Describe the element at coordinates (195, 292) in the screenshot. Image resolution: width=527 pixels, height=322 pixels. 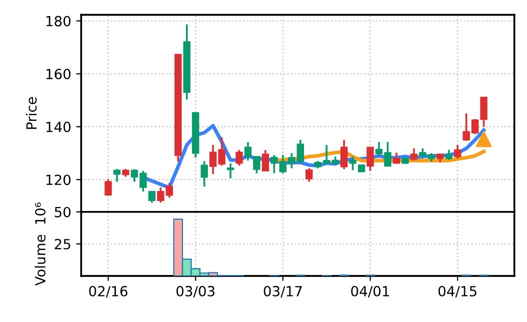
I see `x-tick-label: 03/03` at that location.